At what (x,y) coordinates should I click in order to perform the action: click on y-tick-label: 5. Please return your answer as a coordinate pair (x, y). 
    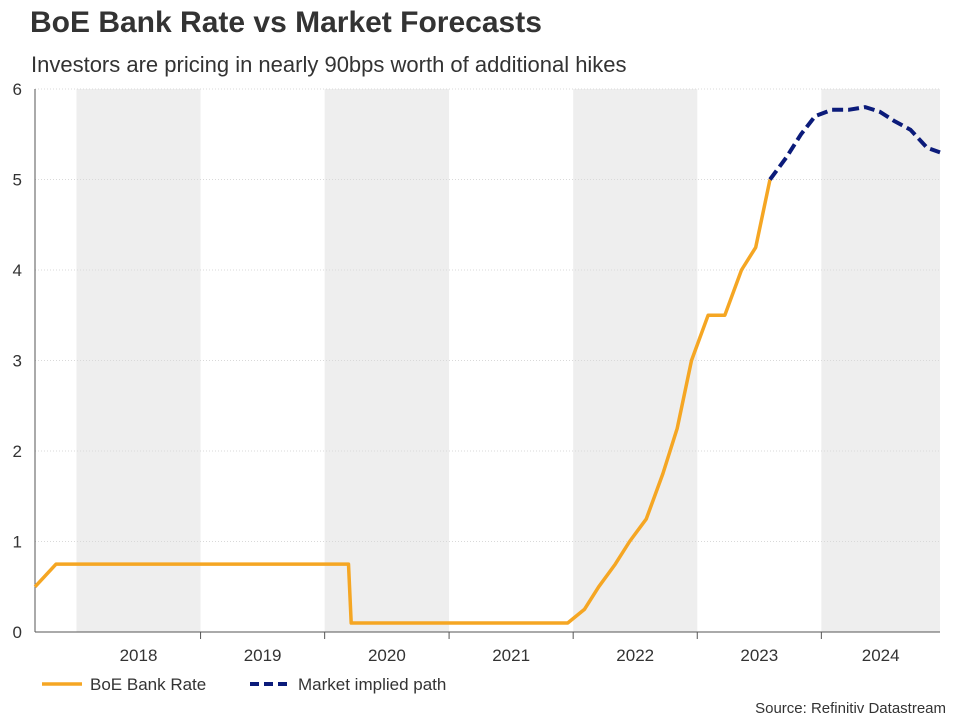
    Looking at the image, I should click on (17, 180).